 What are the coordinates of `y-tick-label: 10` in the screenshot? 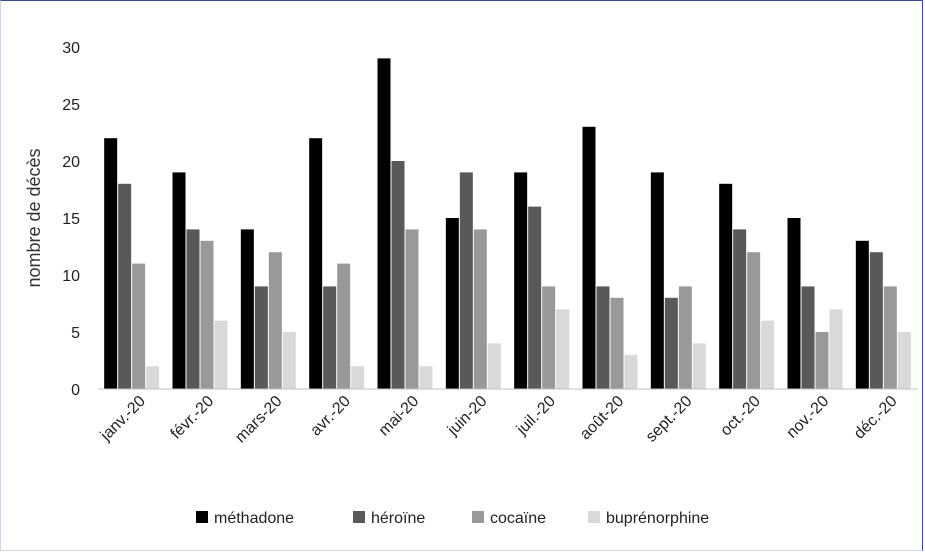 It's located at (71, 276).